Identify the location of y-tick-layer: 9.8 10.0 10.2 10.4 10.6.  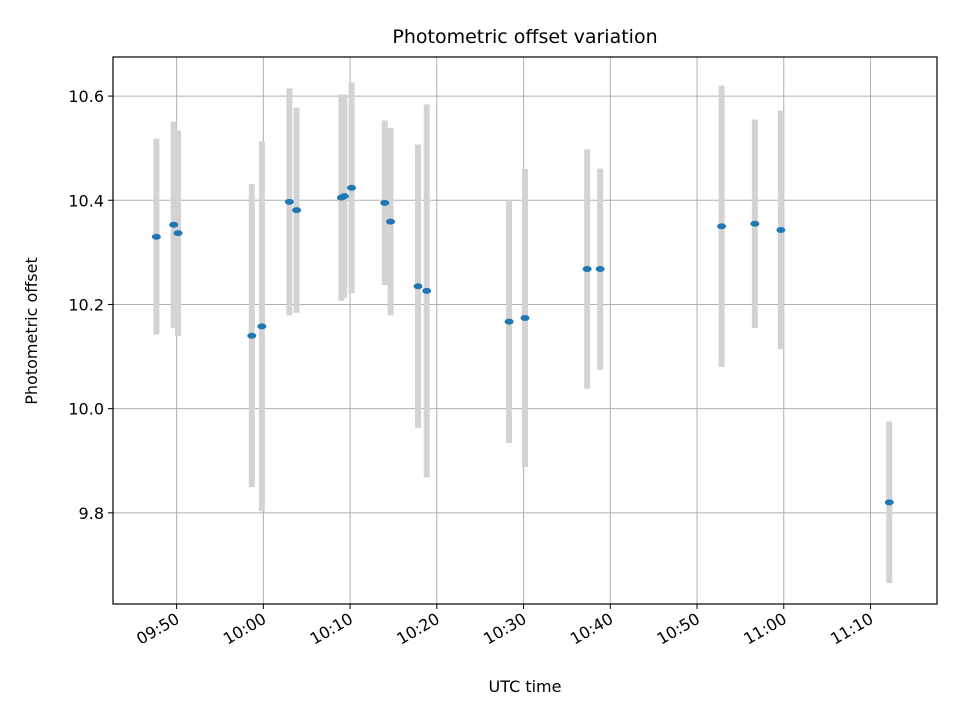
(90, 305).